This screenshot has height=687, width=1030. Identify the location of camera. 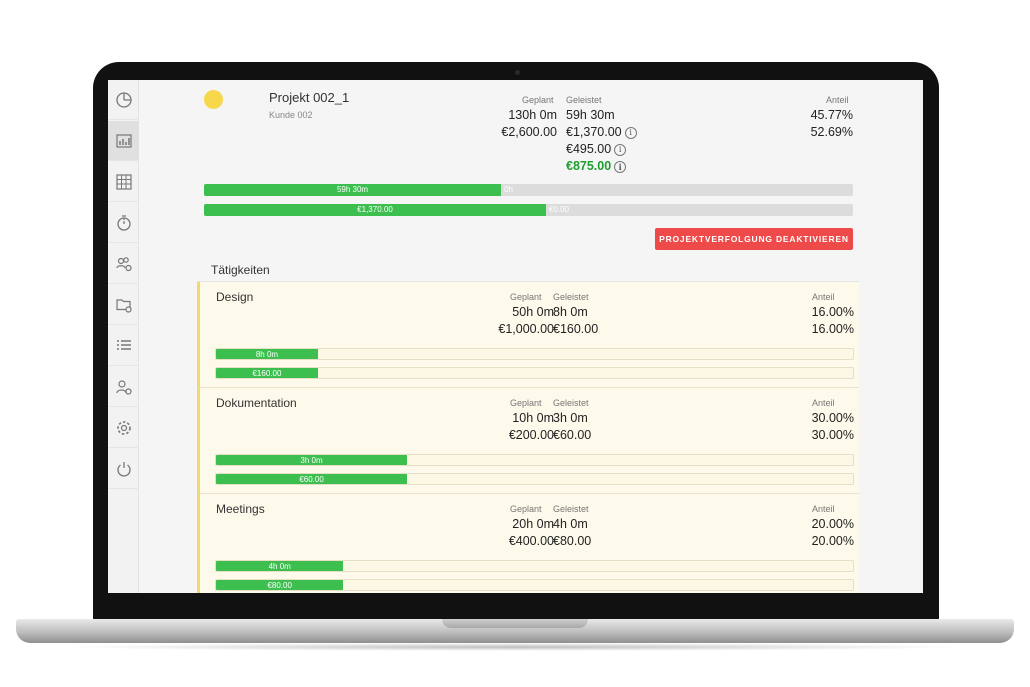
(517, 72).